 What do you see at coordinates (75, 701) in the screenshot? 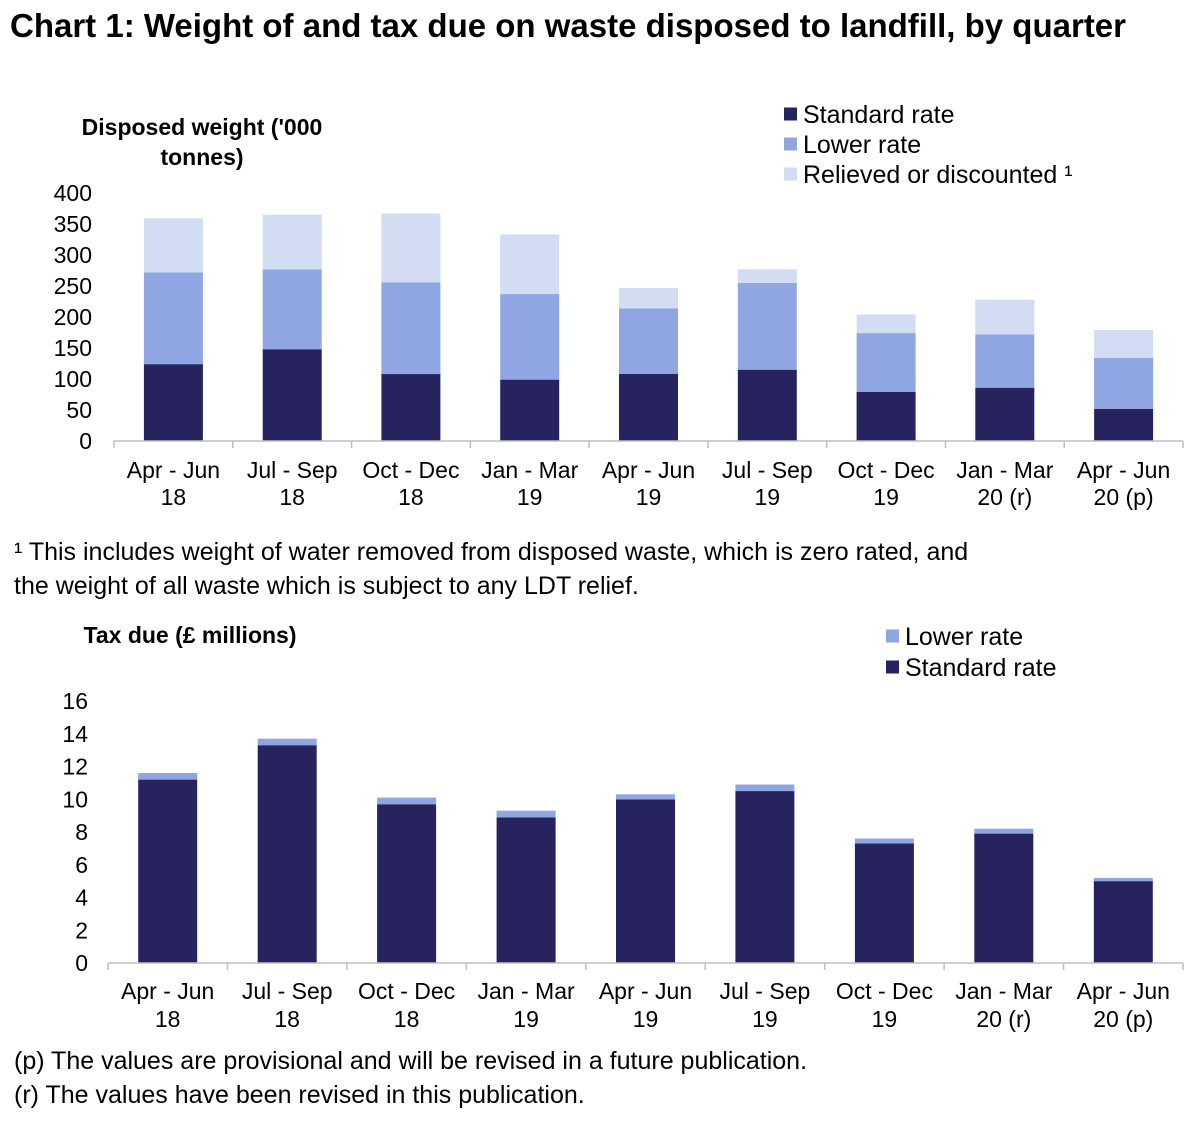
I see `y-tick-label: 16` at bounding box center [75, 701].